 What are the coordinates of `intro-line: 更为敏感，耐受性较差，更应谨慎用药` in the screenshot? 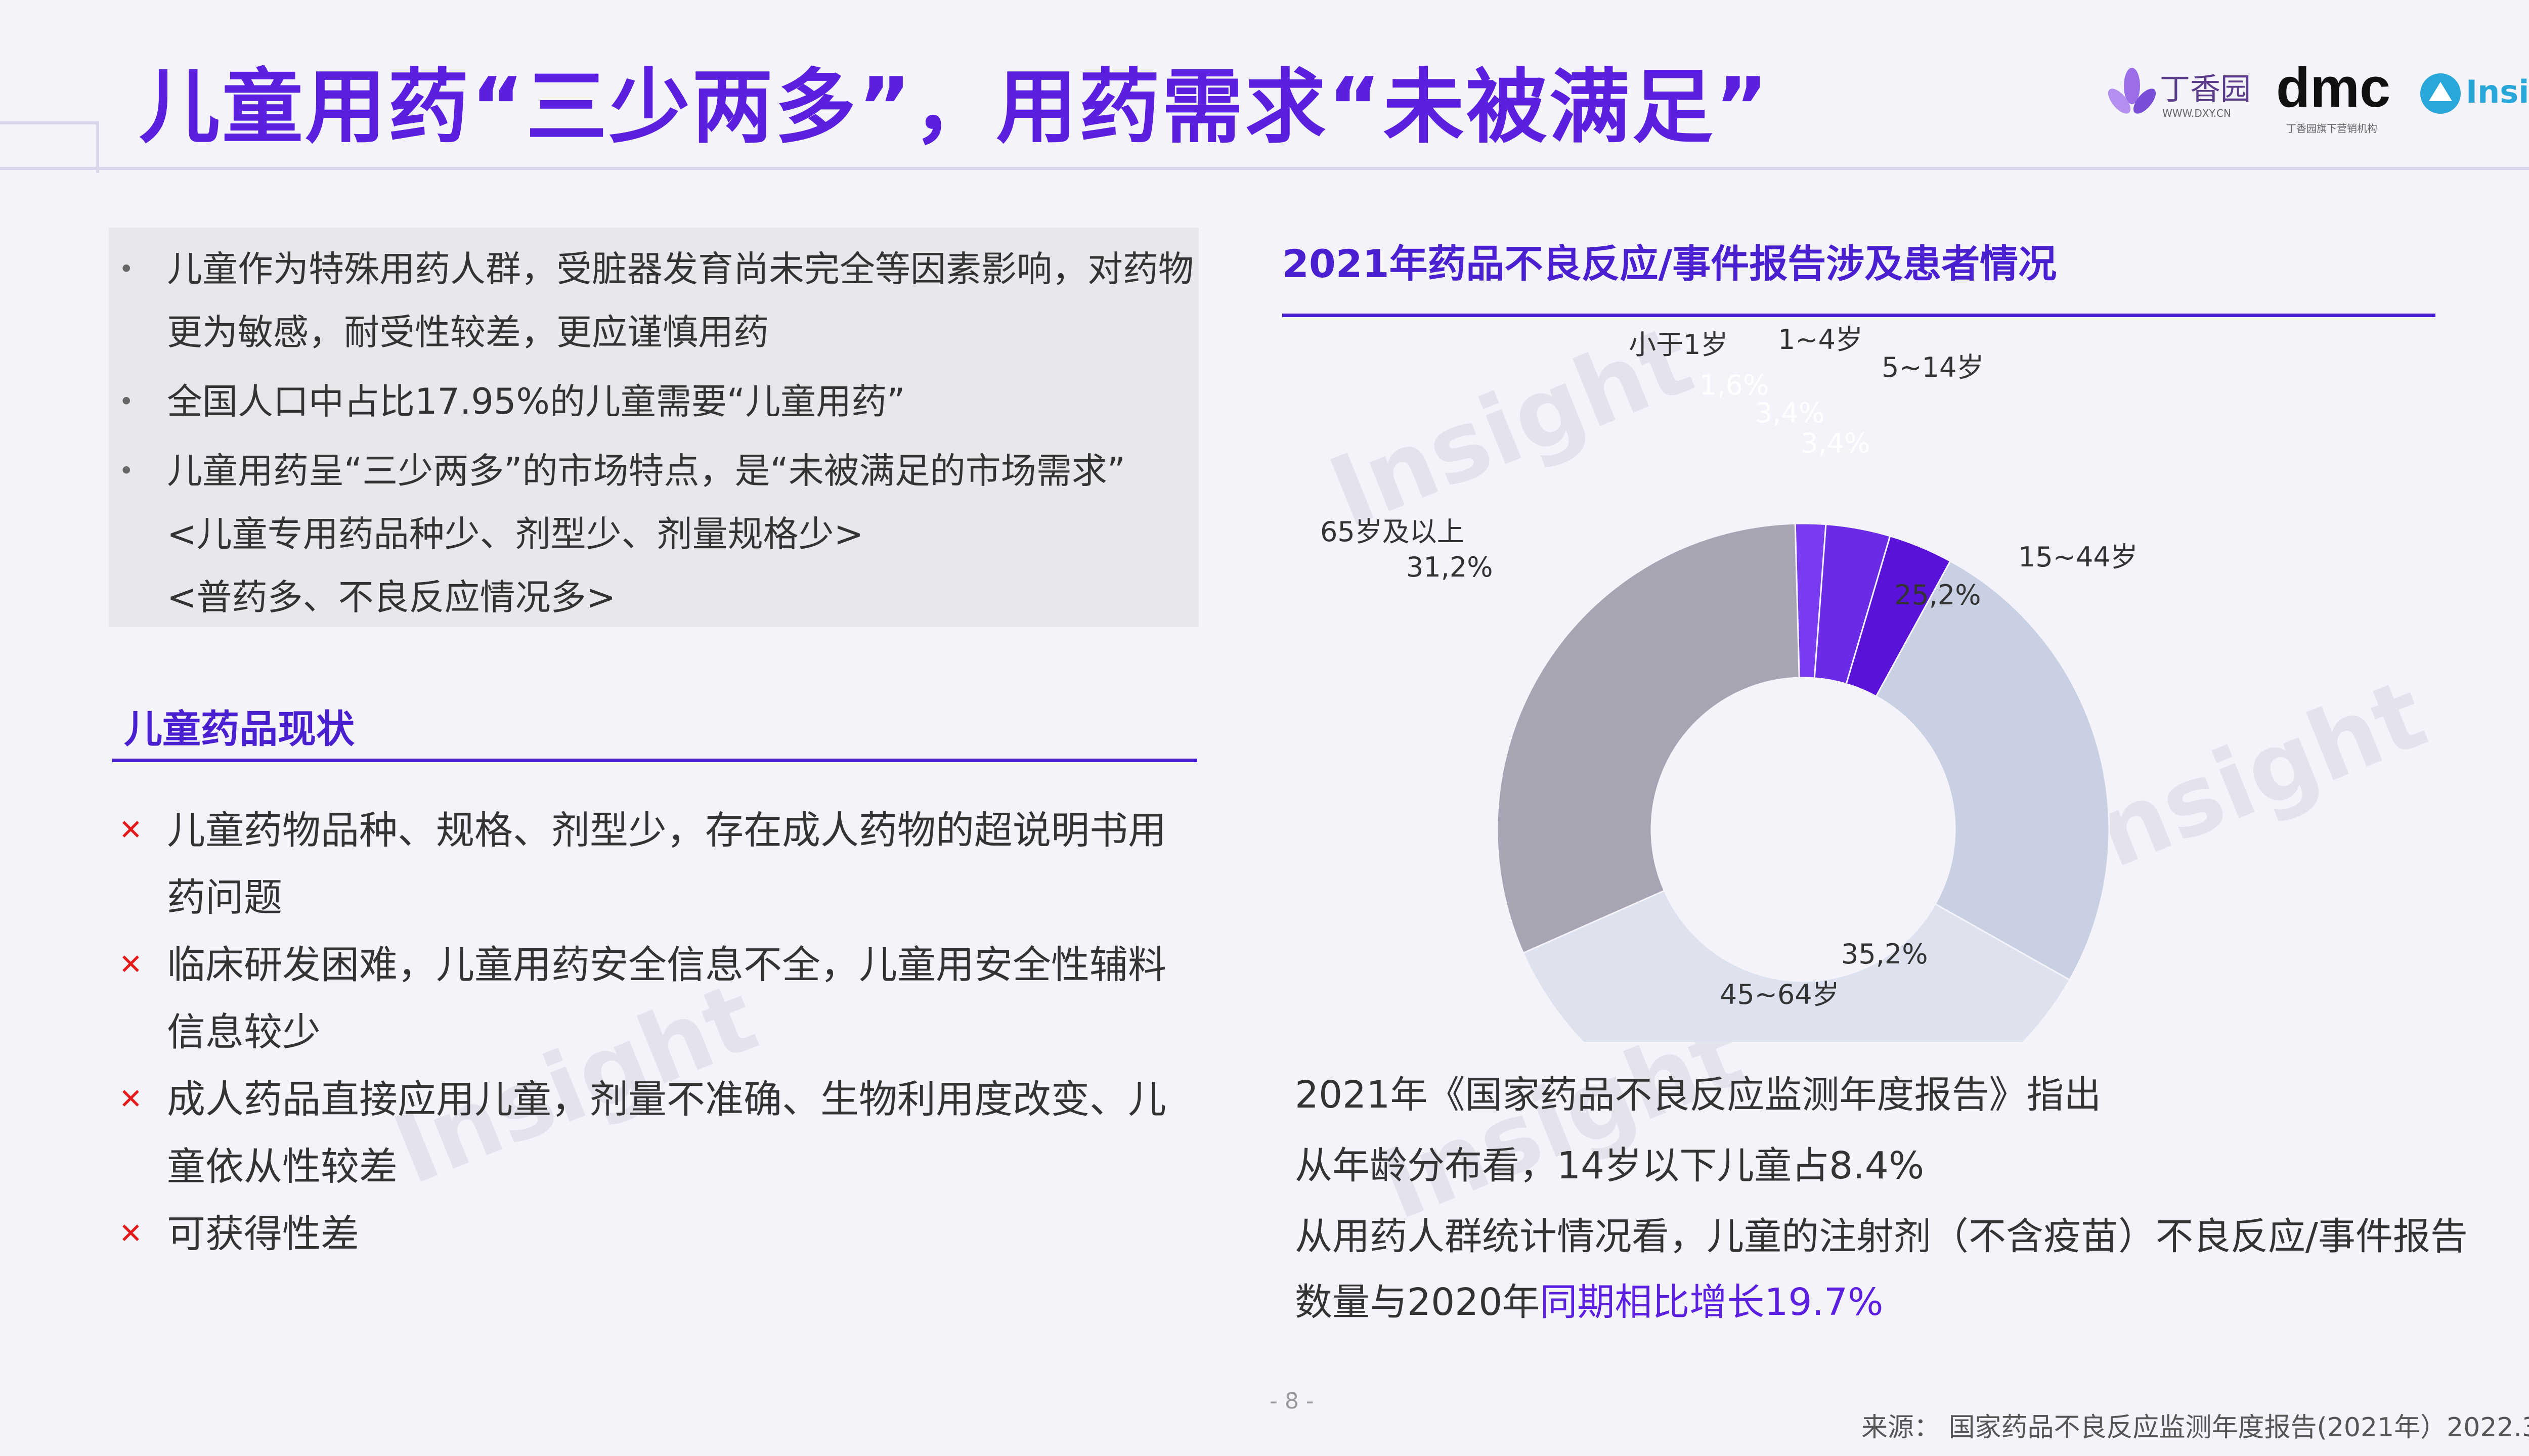 It's located at (468, 333).